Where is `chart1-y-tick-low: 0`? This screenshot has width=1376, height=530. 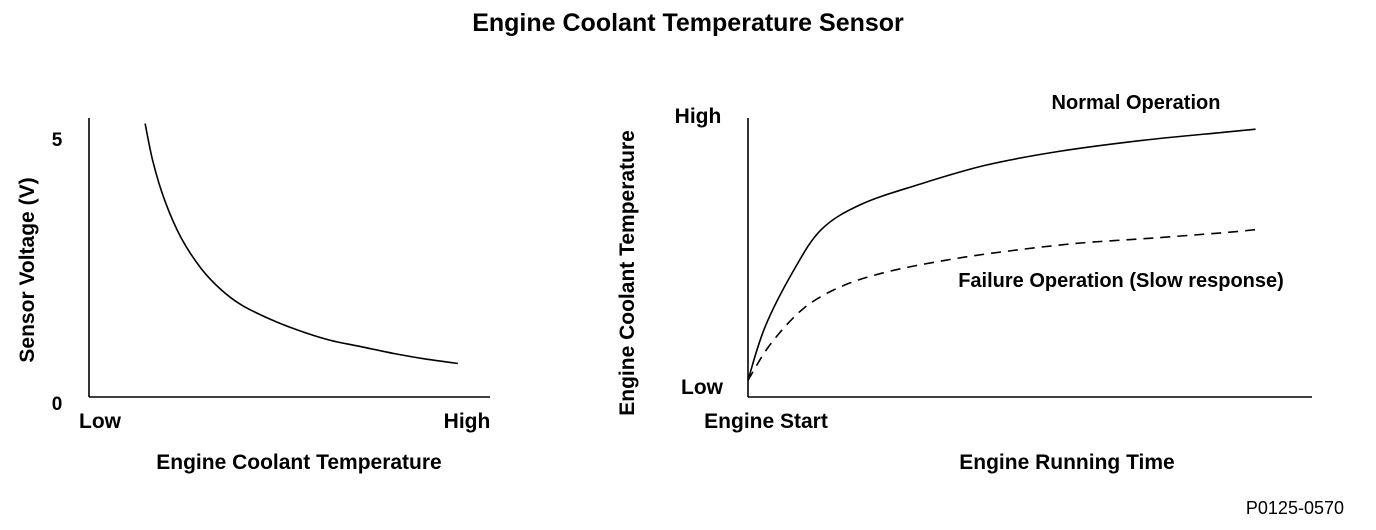 chart1-y-tick-low: 0 is located at coordinates (57, 404).